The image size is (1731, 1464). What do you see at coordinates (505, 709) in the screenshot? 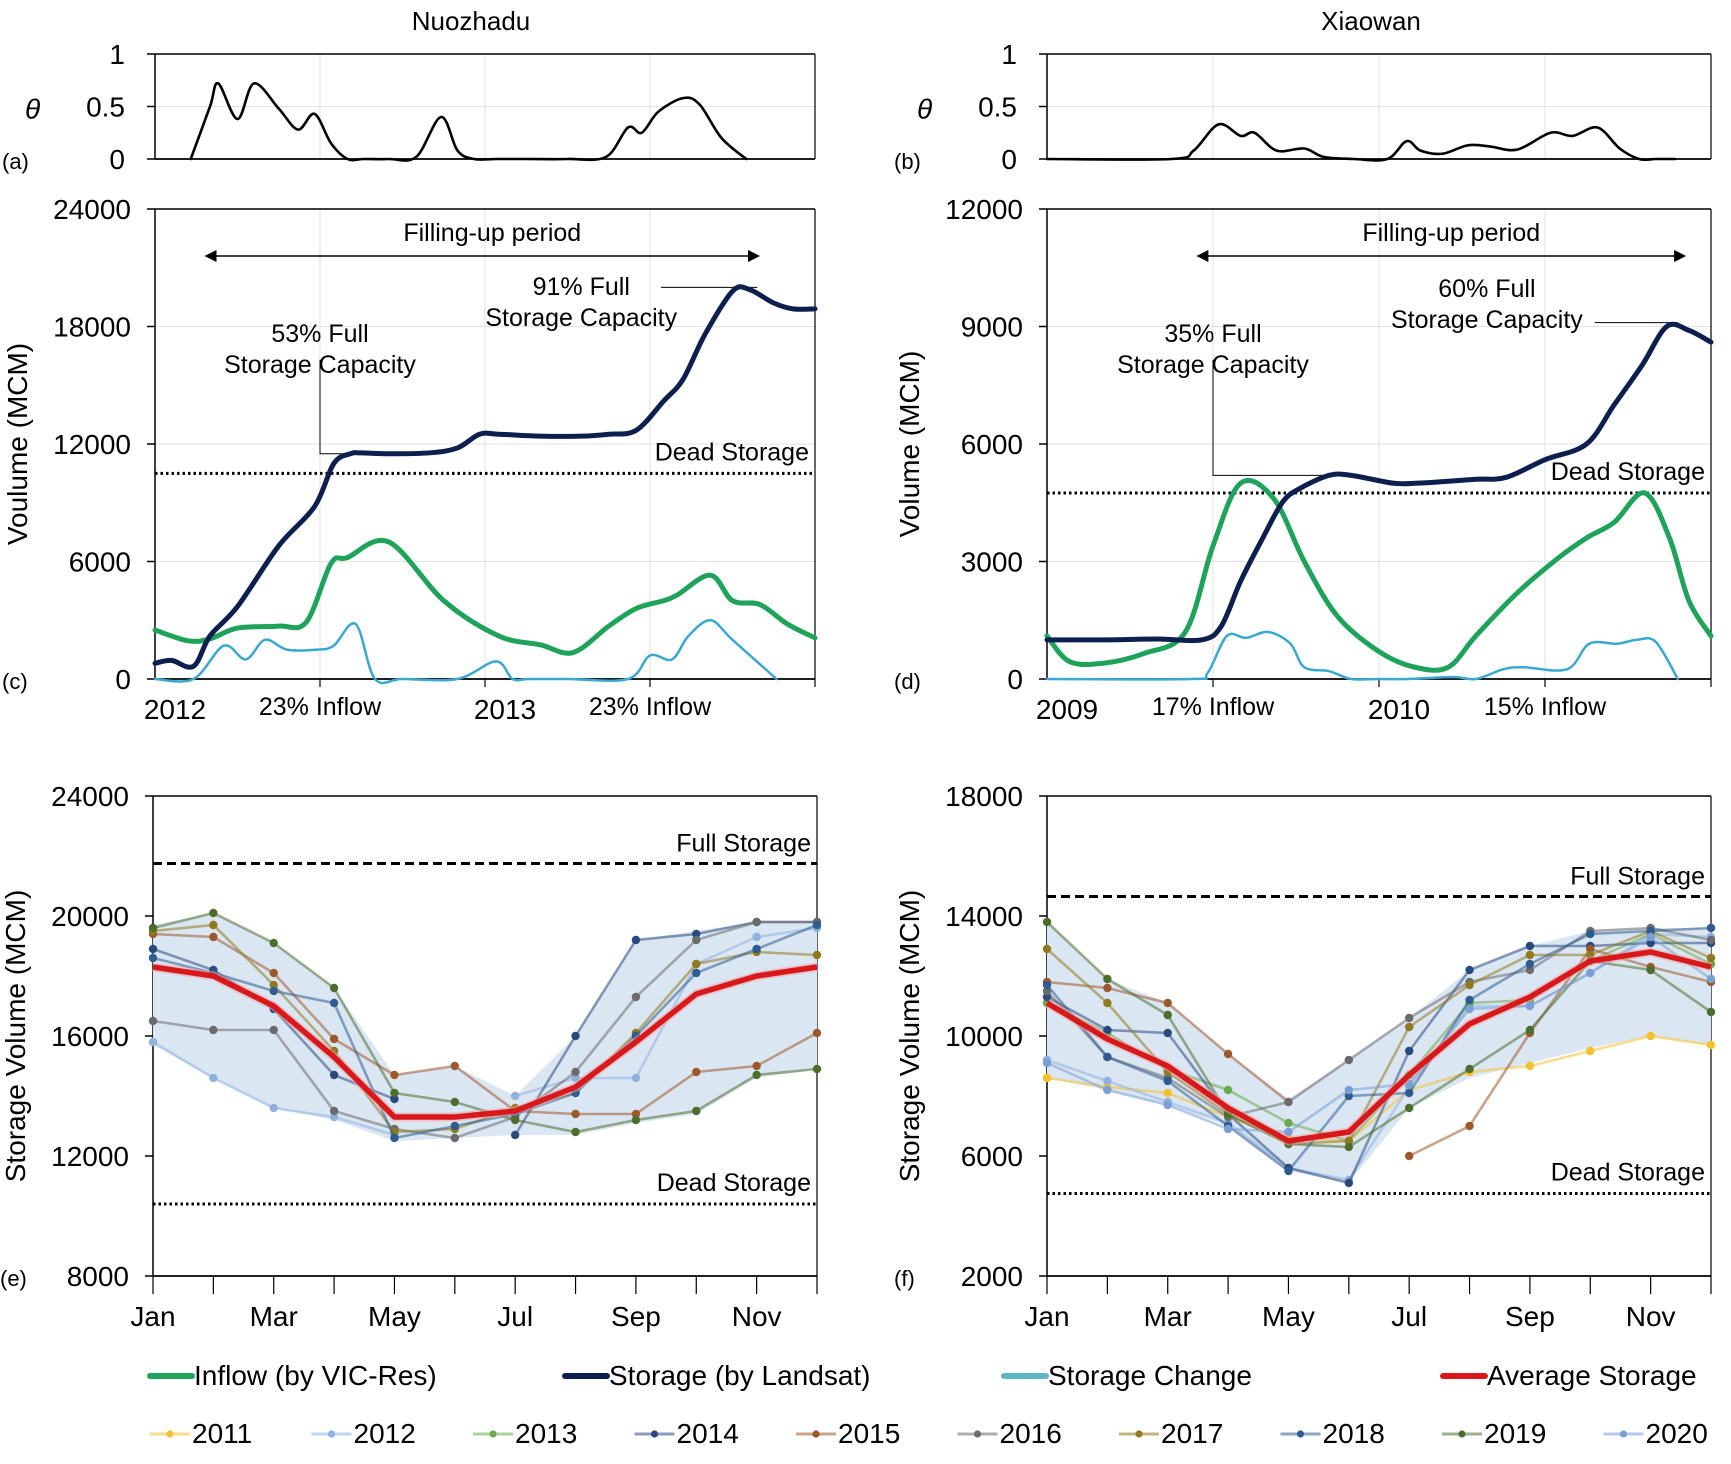
I see `x-tick-label: 2013` at bounding box center [505, 709].